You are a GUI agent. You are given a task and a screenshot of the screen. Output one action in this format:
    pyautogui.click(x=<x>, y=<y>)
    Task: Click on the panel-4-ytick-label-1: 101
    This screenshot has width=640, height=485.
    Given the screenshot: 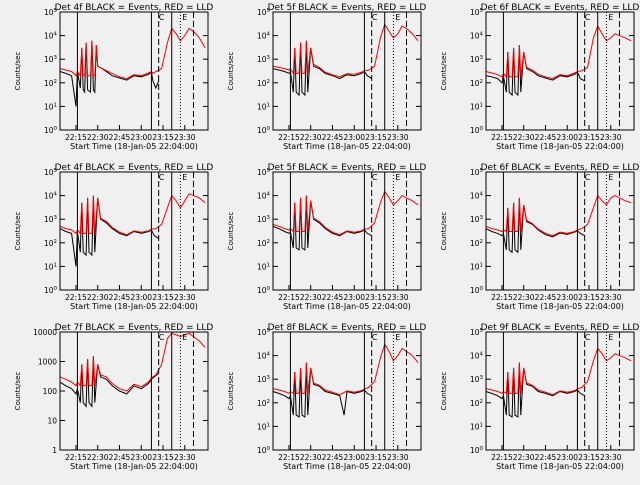 What is the action you would take?
    pyautogui.click(x=50, y=266)
    